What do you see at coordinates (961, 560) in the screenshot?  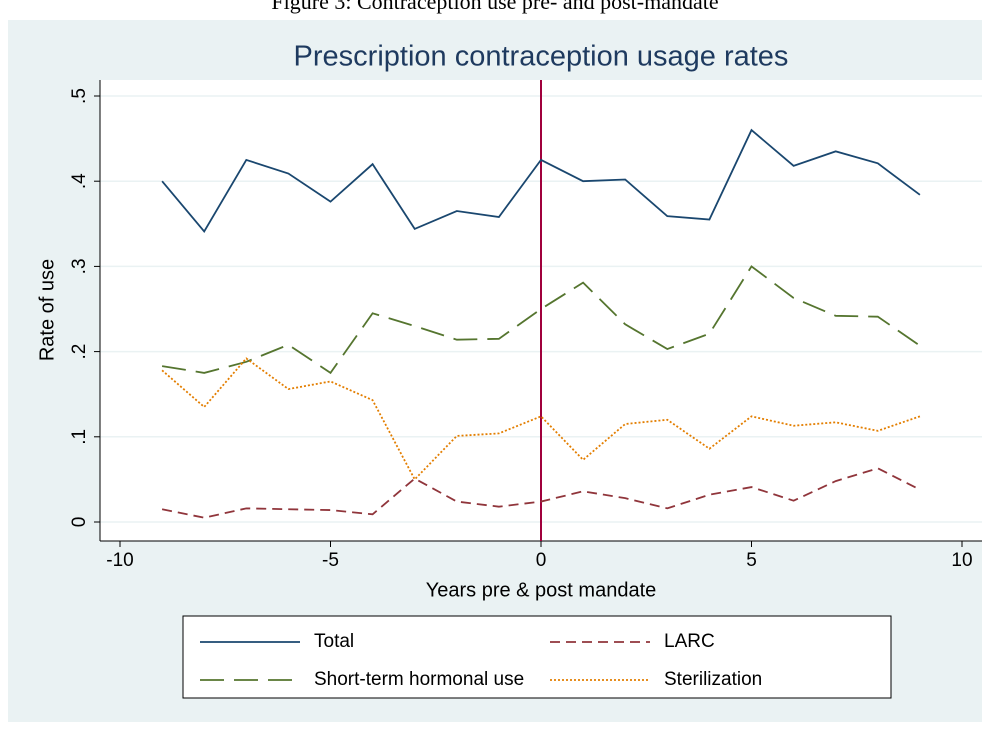 I see `x-tick-label: 10` at bounding box center [961, 560].